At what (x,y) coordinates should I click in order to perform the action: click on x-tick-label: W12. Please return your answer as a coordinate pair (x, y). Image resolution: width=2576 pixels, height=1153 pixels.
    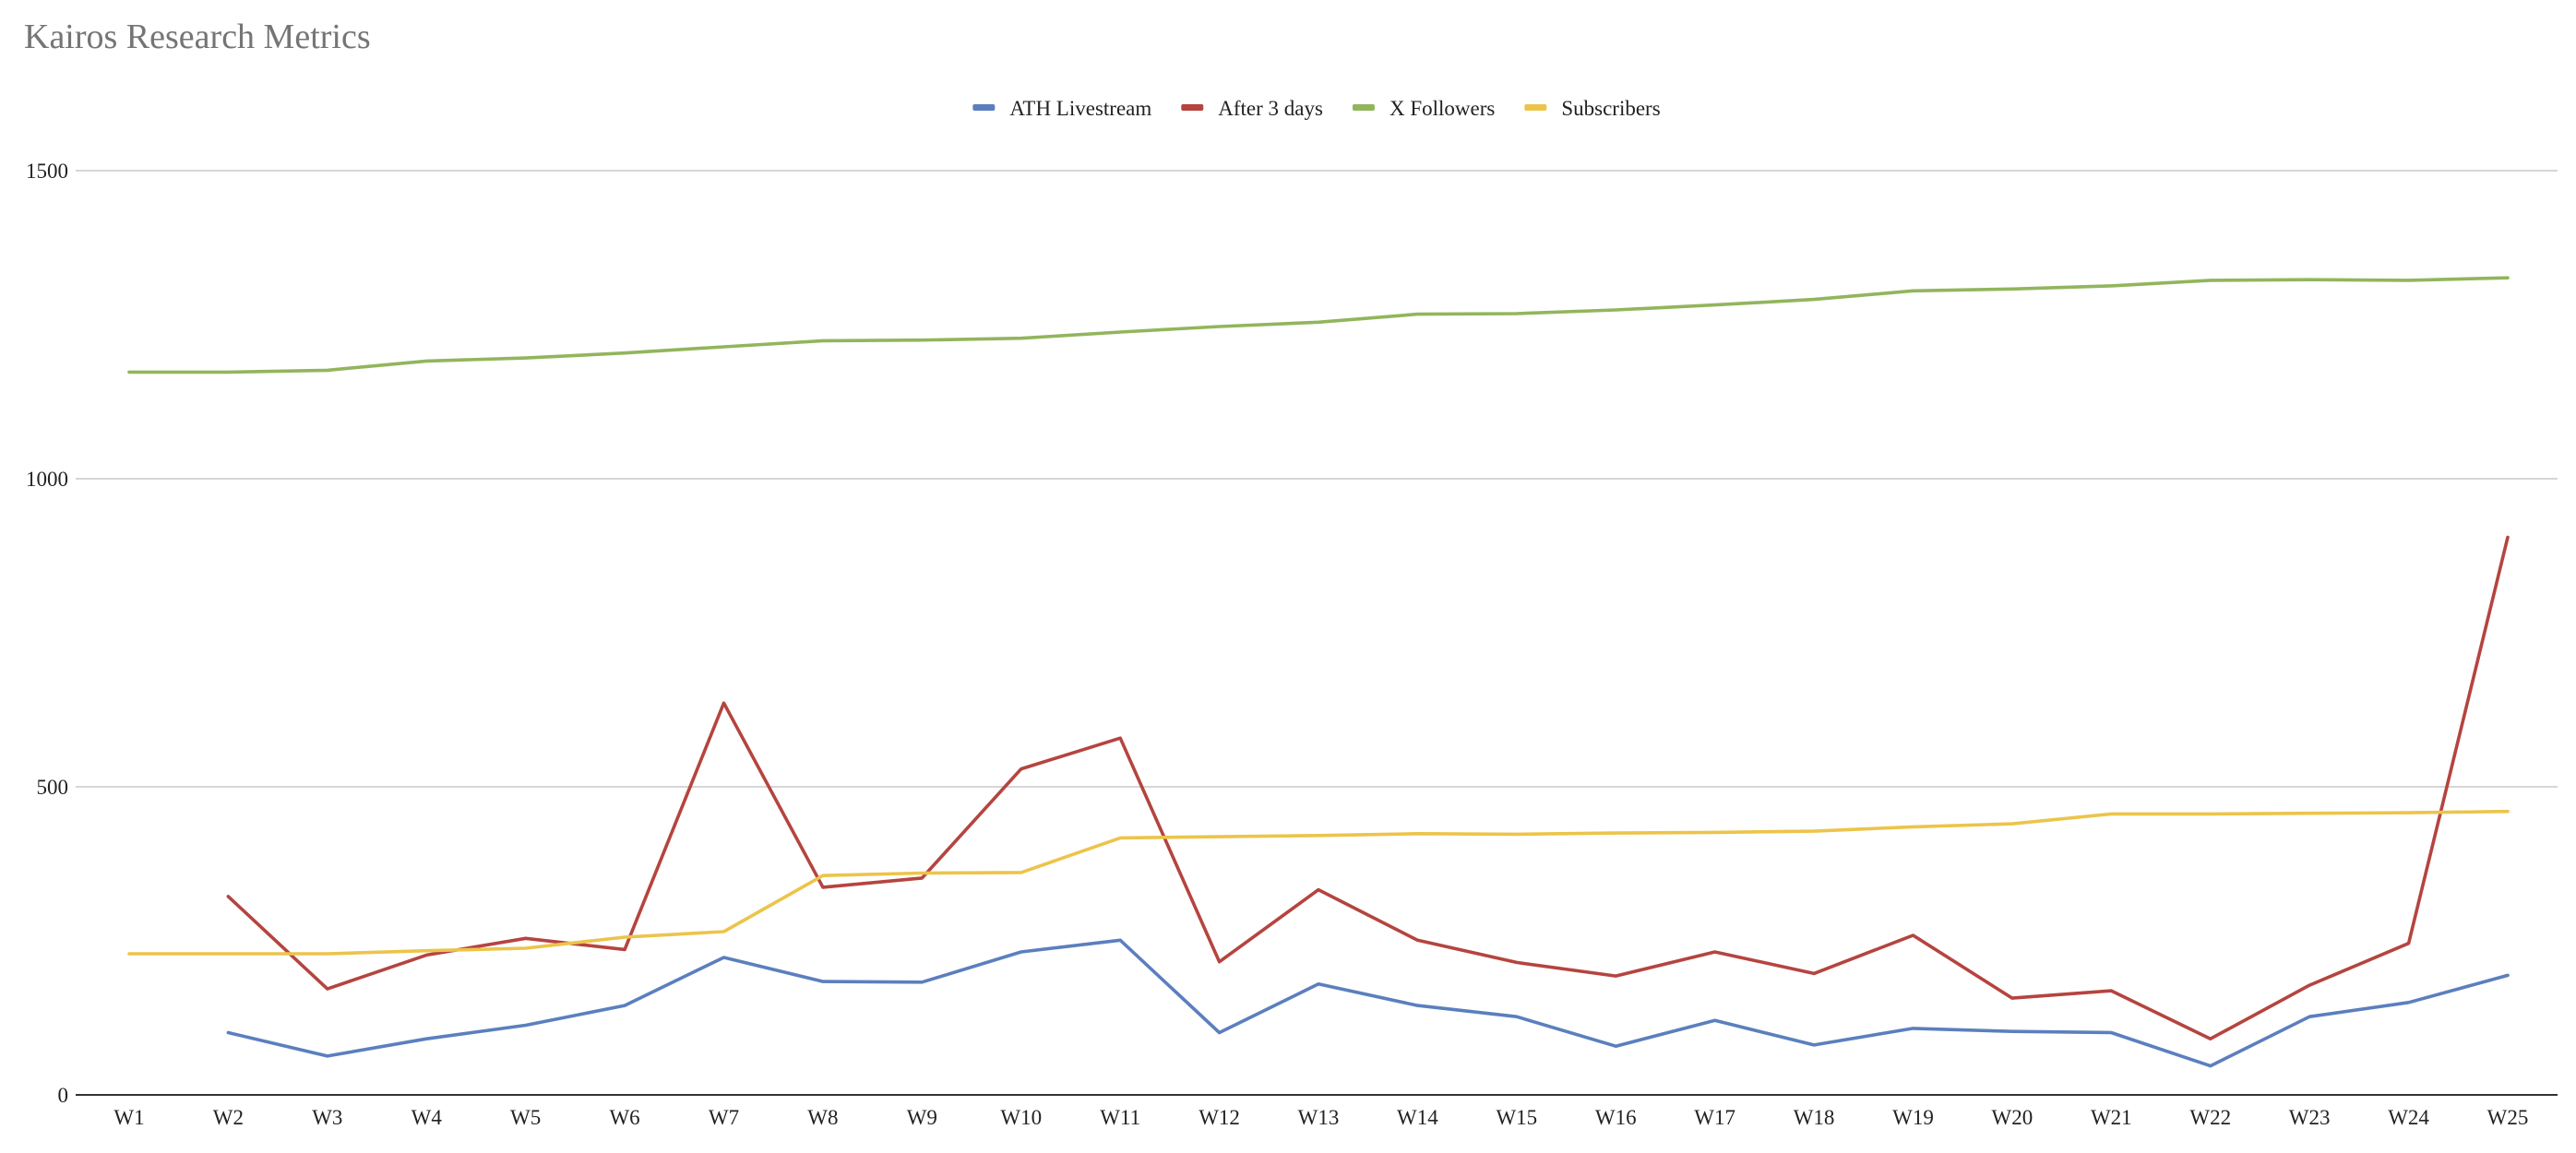
    Looking at the image, I should click on (1219, 1117).